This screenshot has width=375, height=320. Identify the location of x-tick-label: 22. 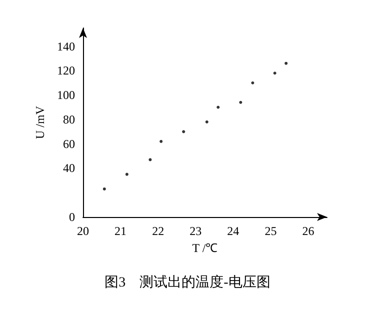
(158, 231).